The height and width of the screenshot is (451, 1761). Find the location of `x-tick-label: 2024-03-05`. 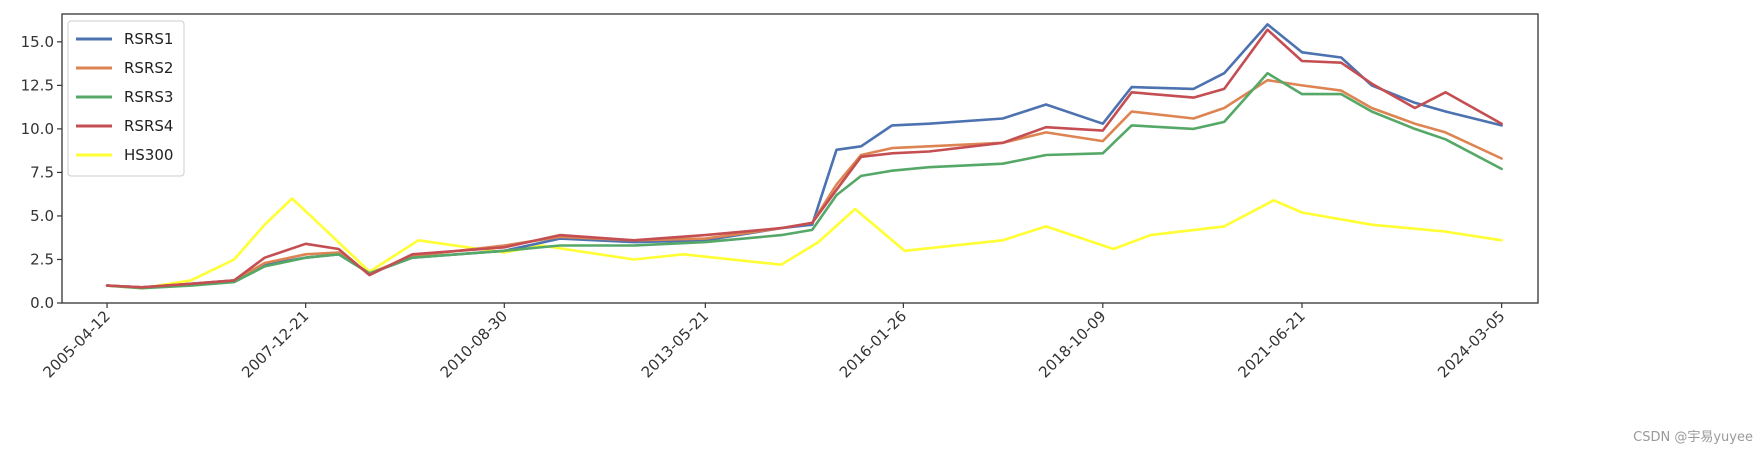

x-tick-label: 2024-03-05 is located at coordinates (1471, 344).